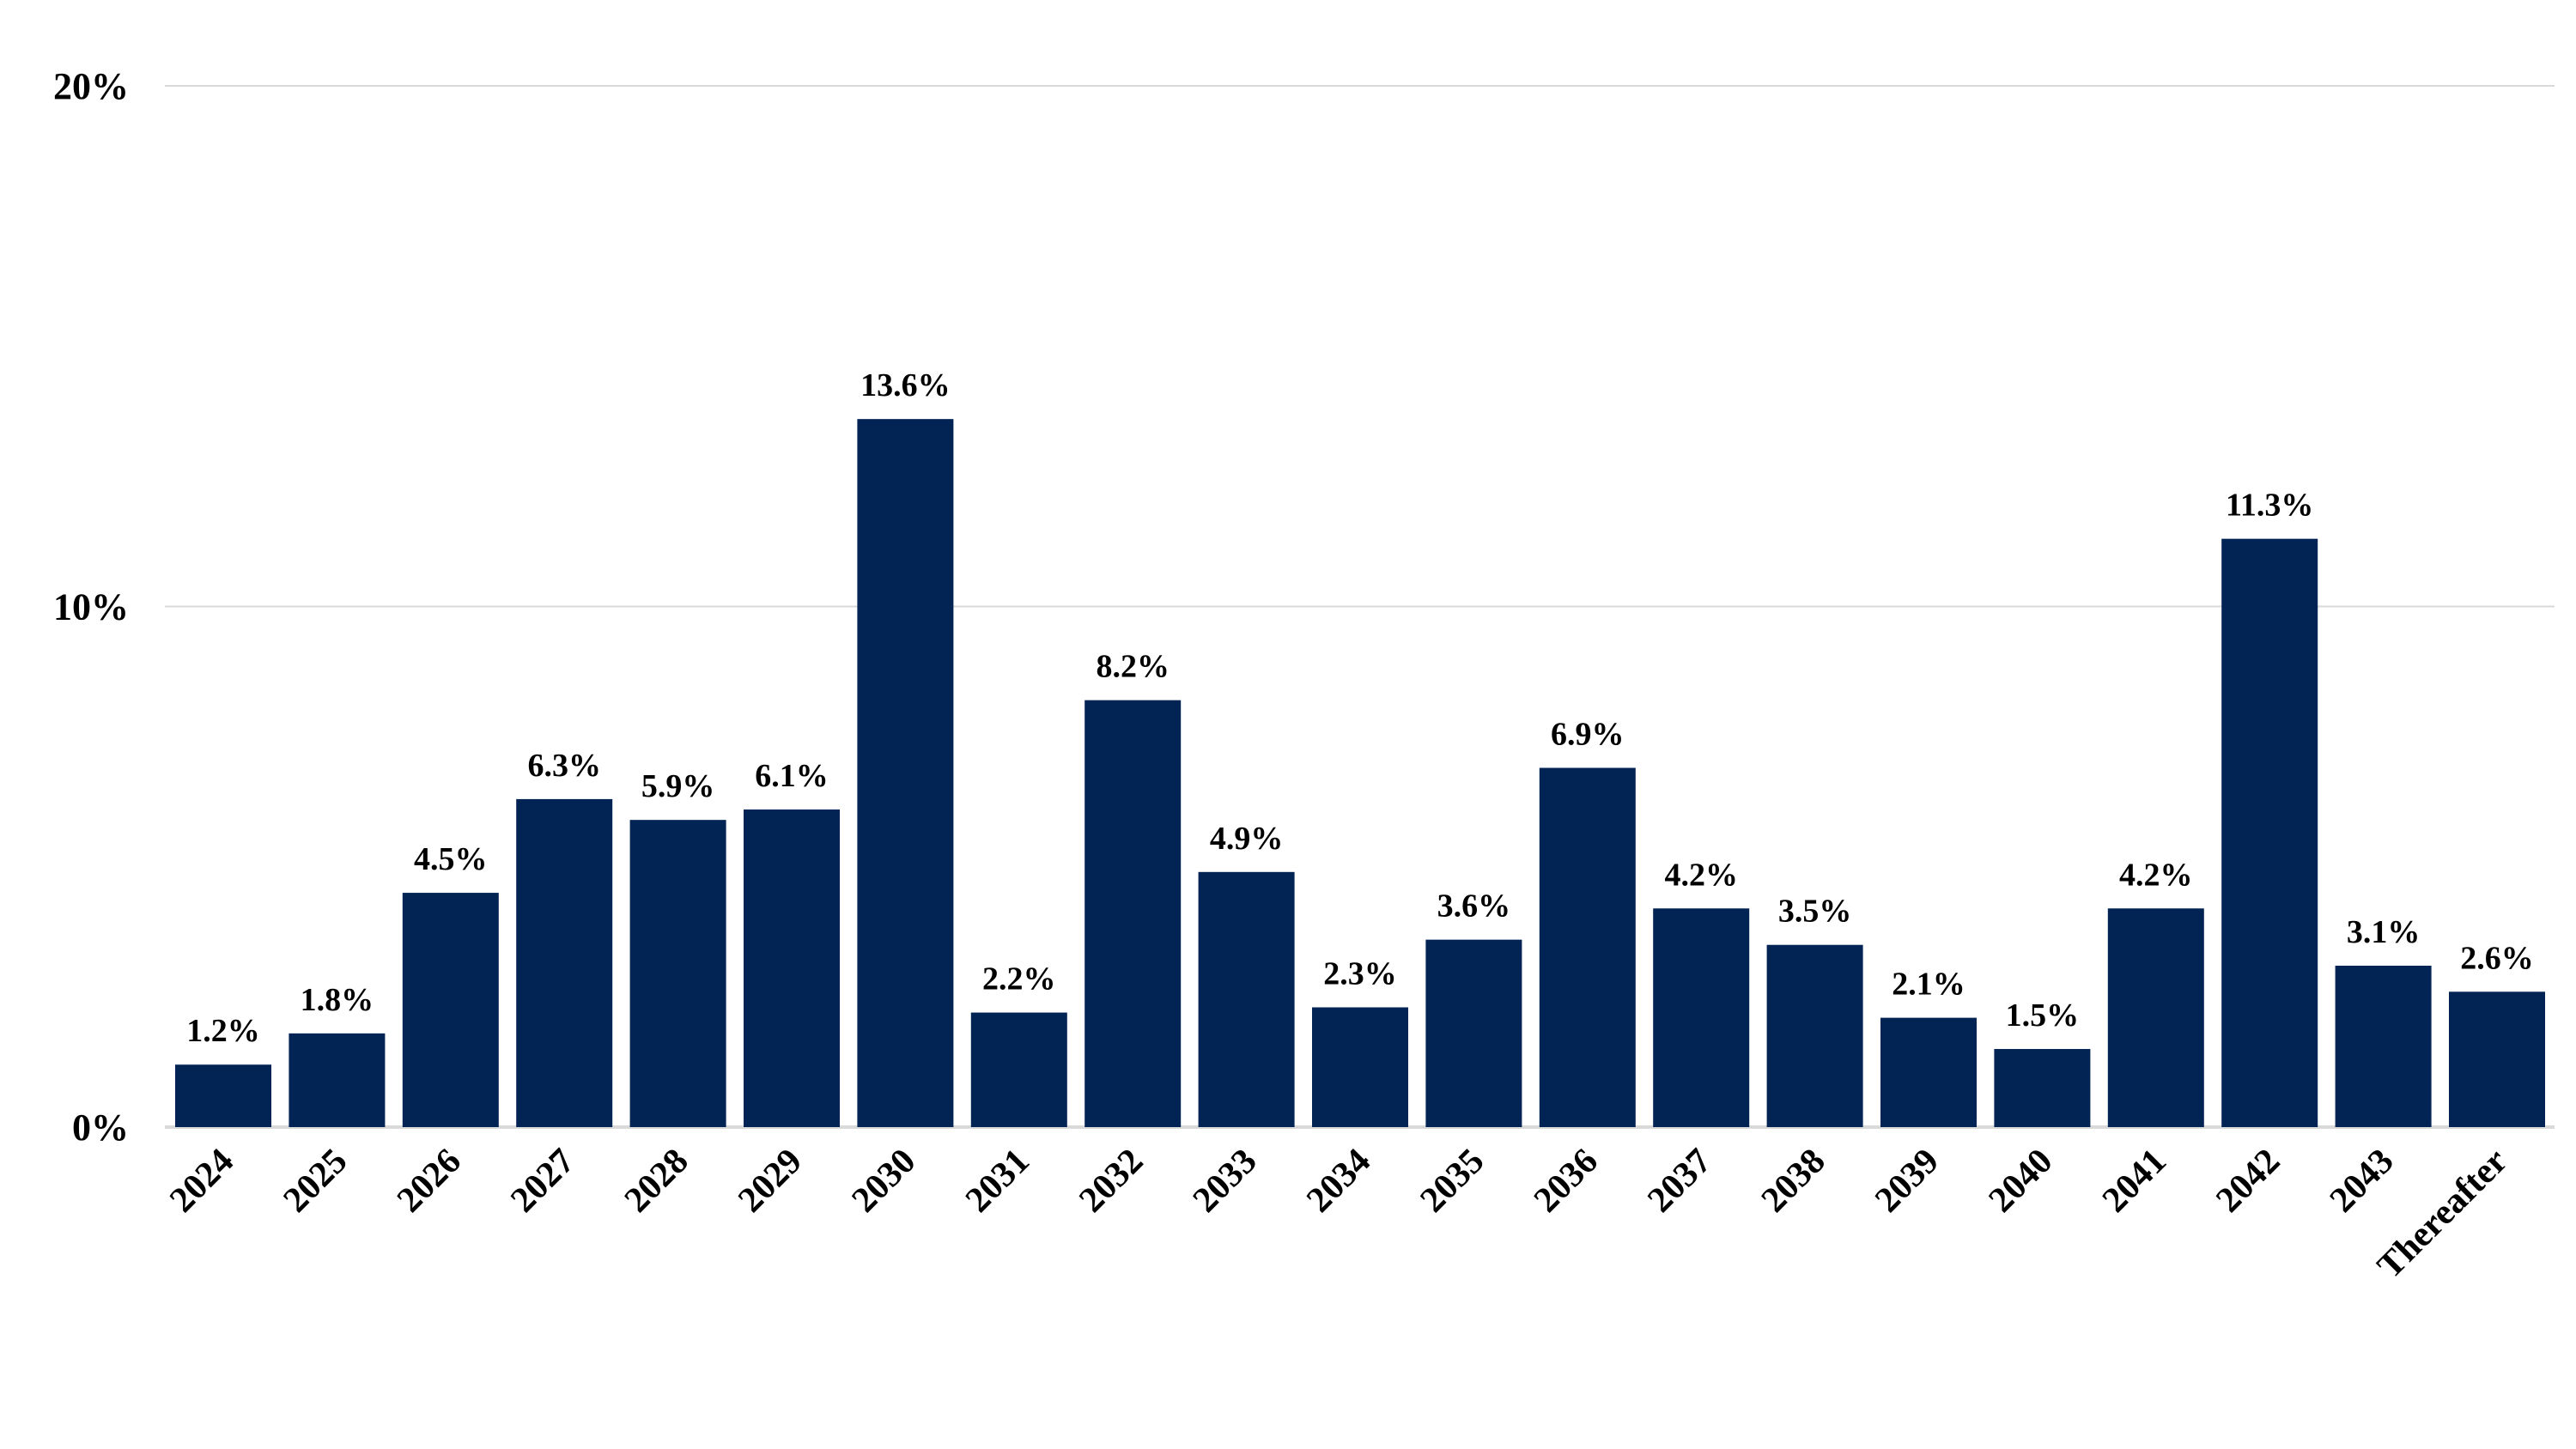 This screenshot has height=1449, width=2576. Describe the element at coordinates (906, 385) in the screenshot. I see `data-label: 13.6%` at that location.